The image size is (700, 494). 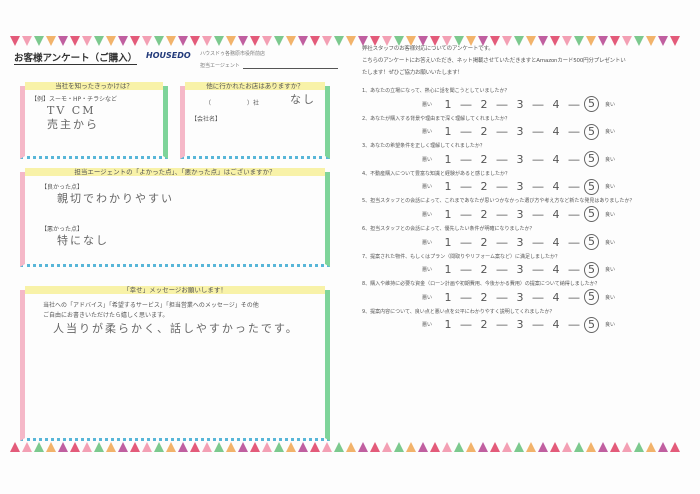 I want to click on question-text: 9、提案内容について、良い点と悪い点を公平にわかりやすく説明してくれましたか？, so click(x=458, y=311).